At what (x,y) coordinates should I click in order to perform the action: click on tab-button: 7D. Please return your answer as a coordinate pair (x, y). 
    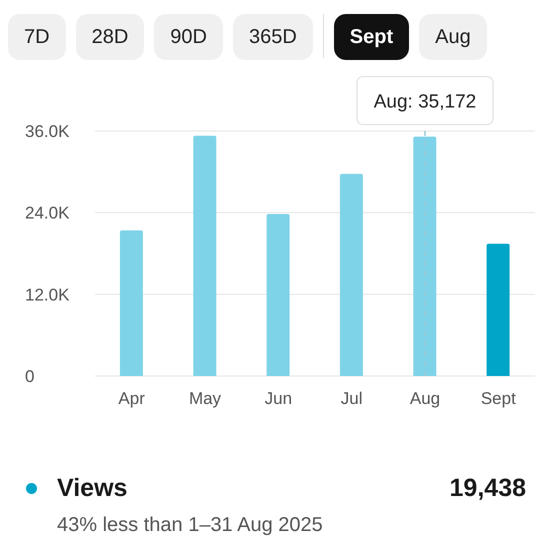
    Looking at the image, I should click on (37, 37).